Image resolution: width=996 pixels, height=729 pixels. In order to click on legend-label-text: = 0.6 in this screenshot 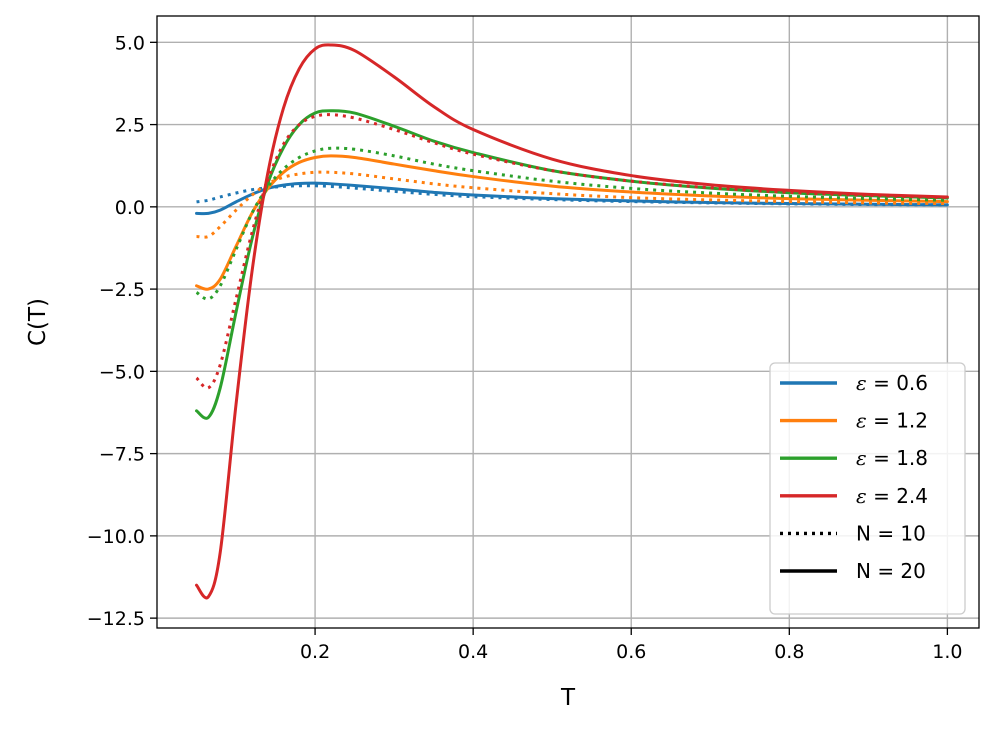, I will do `click(897, 383)`.